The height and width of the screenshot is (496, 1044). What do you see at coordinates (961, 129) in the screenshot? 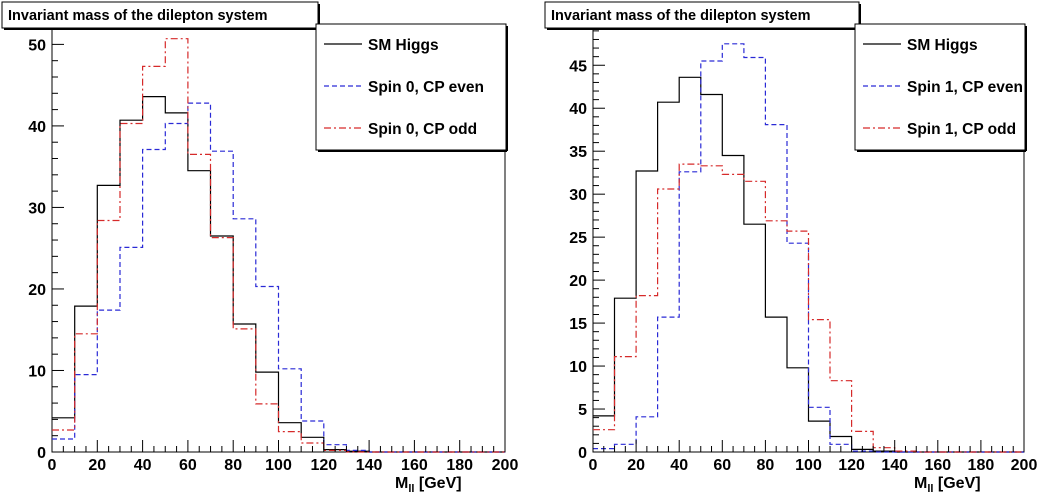
I see `legend-entry-label: Spin 1, CP odd` at bounding box center [961, 129].